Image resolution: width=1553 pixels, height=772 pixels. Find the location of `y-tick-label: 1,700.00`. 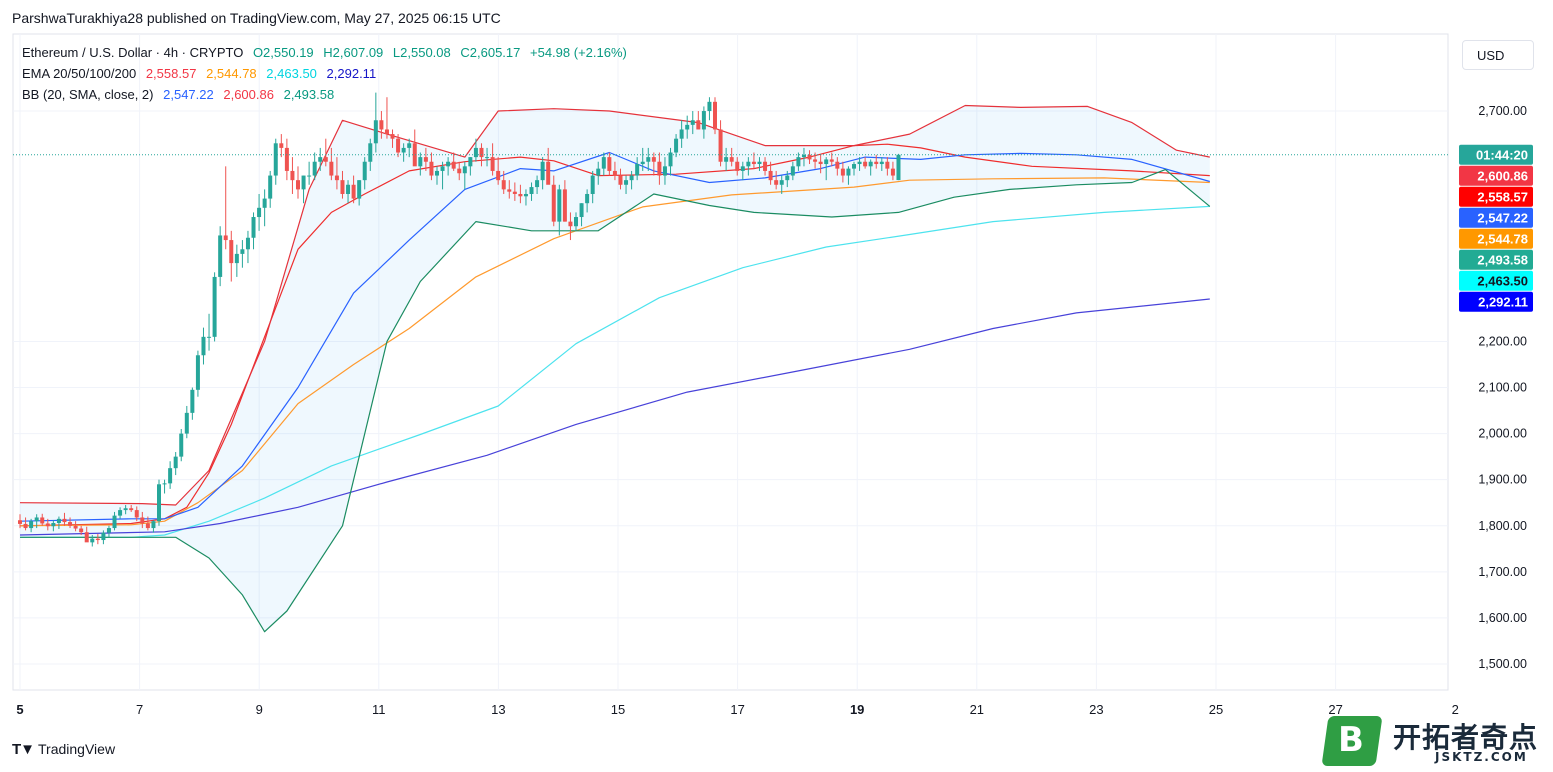

y-tick-label: 1,700.00 is located at coordinates (1502, 572).